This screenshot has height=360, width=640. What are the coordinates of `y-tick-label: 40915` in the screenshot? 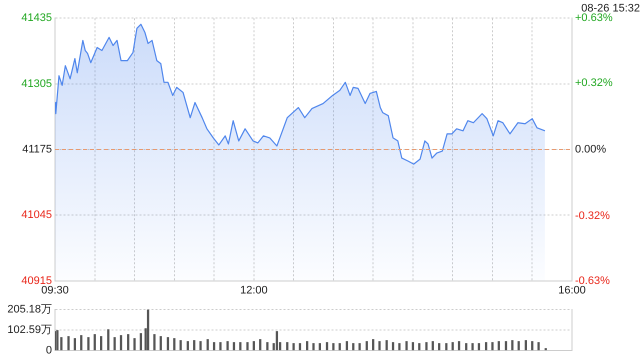 It's located at (36, 280).